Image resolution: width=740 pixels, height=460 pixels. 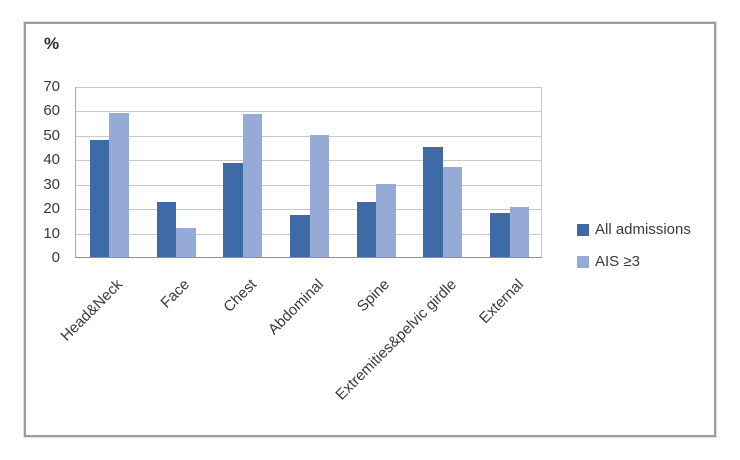 I want to click on ytick-label-40: 40, so click(x=51, y=160).